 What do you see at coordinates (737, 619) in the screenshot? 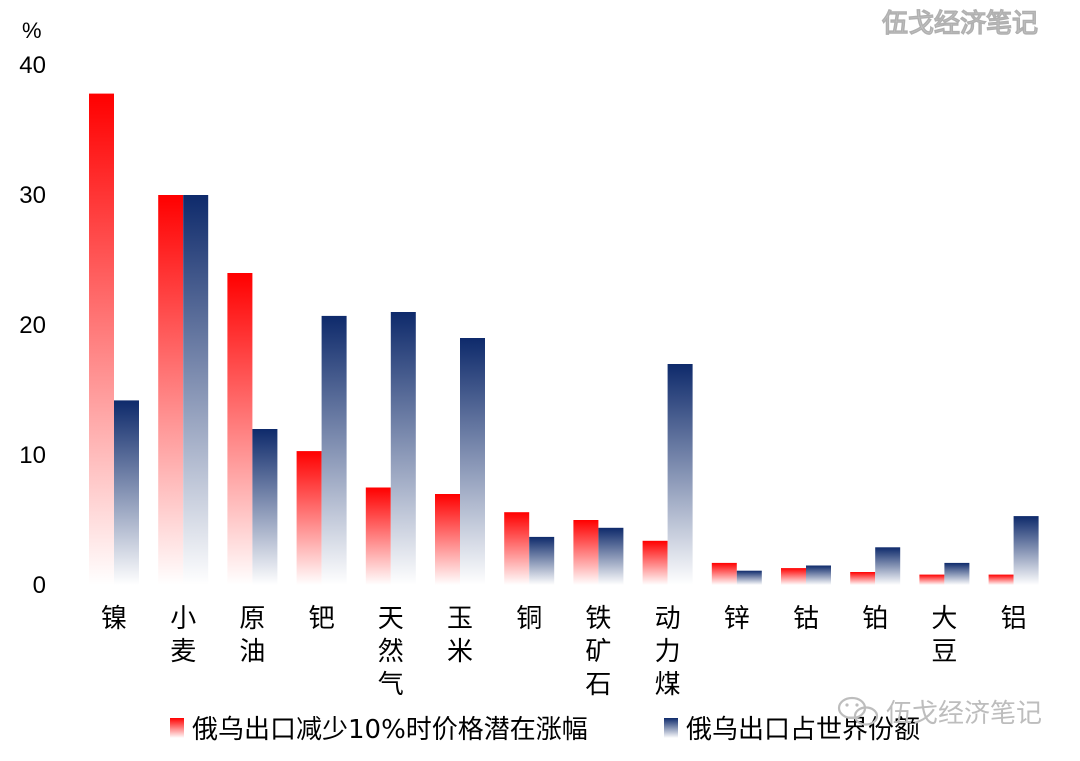
I see `x-tick-label: 锌` at bounding box center [737, 619].